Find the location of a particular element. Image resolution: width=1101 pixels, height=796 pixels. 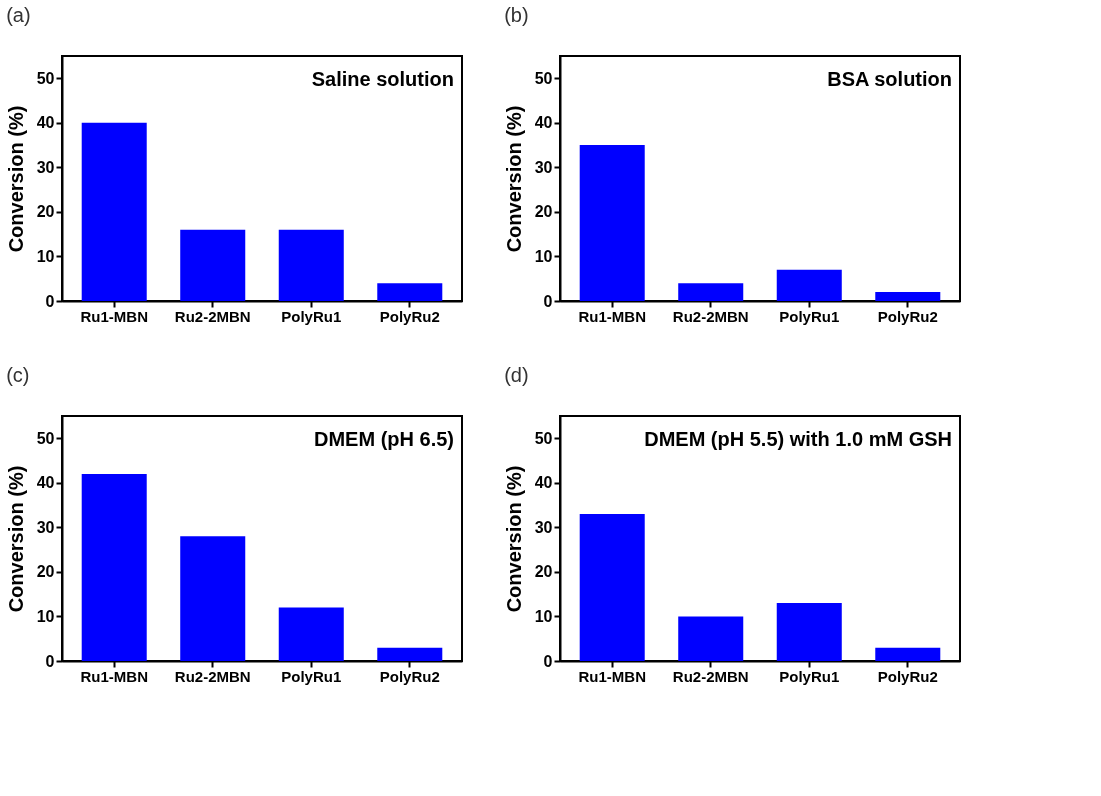

chart-title: (a) is located at coordinates (18, 15).